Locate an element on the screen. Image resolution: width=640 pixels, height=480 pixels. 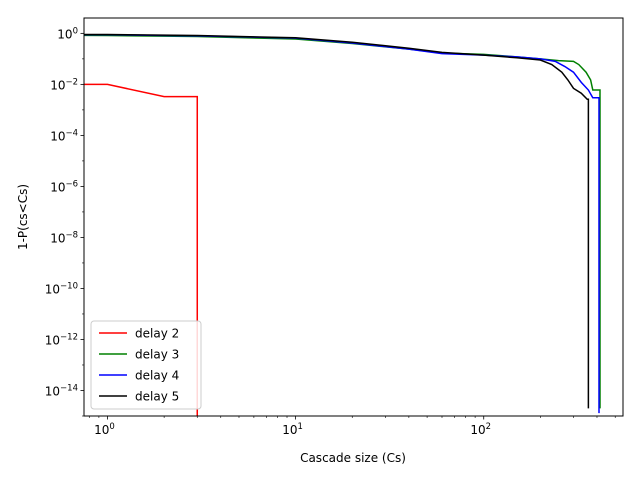
y-tick-exponent: −12 is located at coordinates (69, 337).